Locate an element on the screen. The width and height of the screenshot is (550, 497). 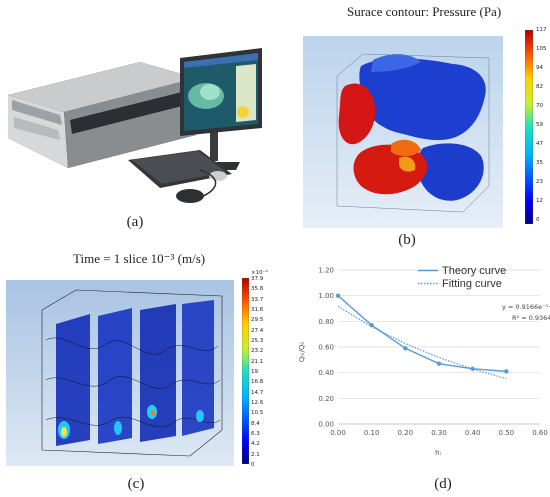
colorbar-b-tick-4: 70 is located at coordinates (539, 106).